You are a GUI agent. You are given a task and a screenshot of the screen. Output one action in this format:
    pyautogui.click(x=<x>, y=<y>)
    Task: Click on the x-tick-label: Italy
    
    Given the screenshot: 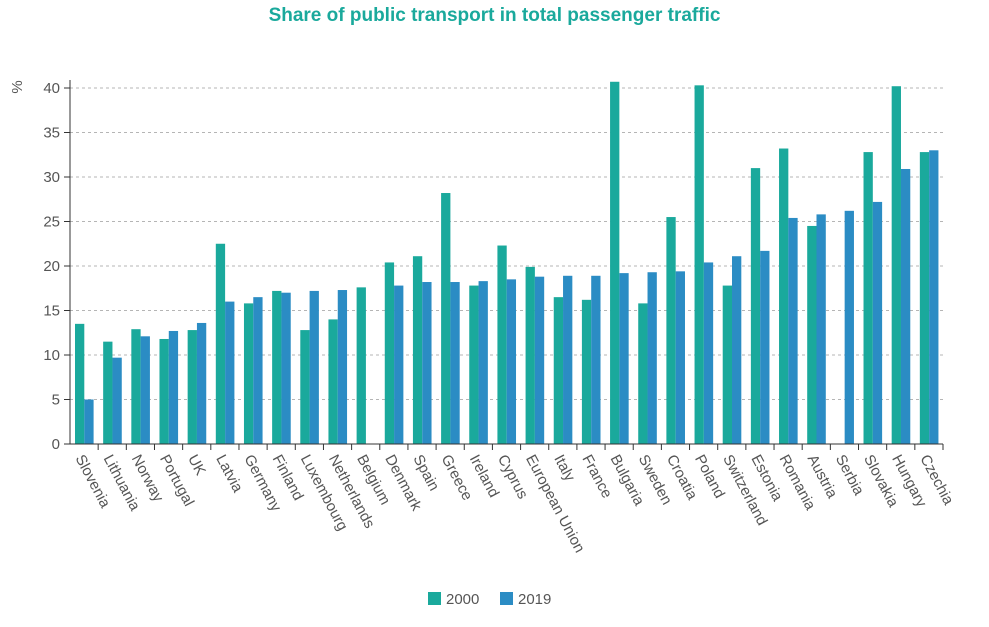 What is the action you would take?
    pyautogui.click(x=564, y=468)
    